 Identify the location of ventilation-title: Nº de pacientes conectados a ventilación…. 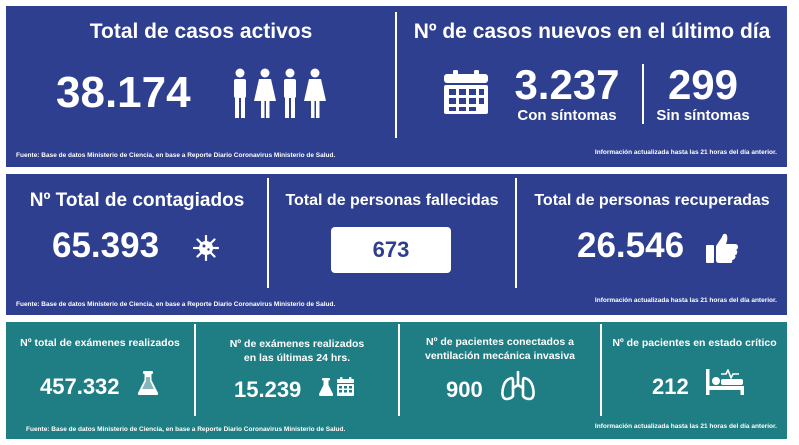
(500, 349).